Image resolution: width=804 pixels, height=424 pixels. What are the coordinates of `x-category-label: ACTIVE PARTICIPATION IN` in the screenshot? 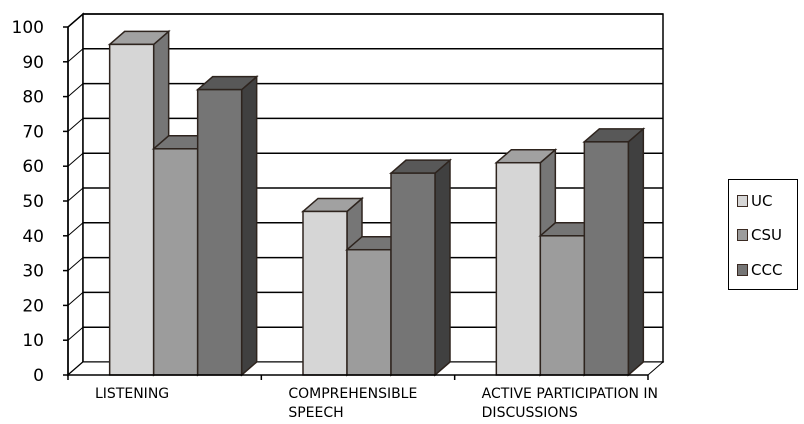 It's located at (570, 394).